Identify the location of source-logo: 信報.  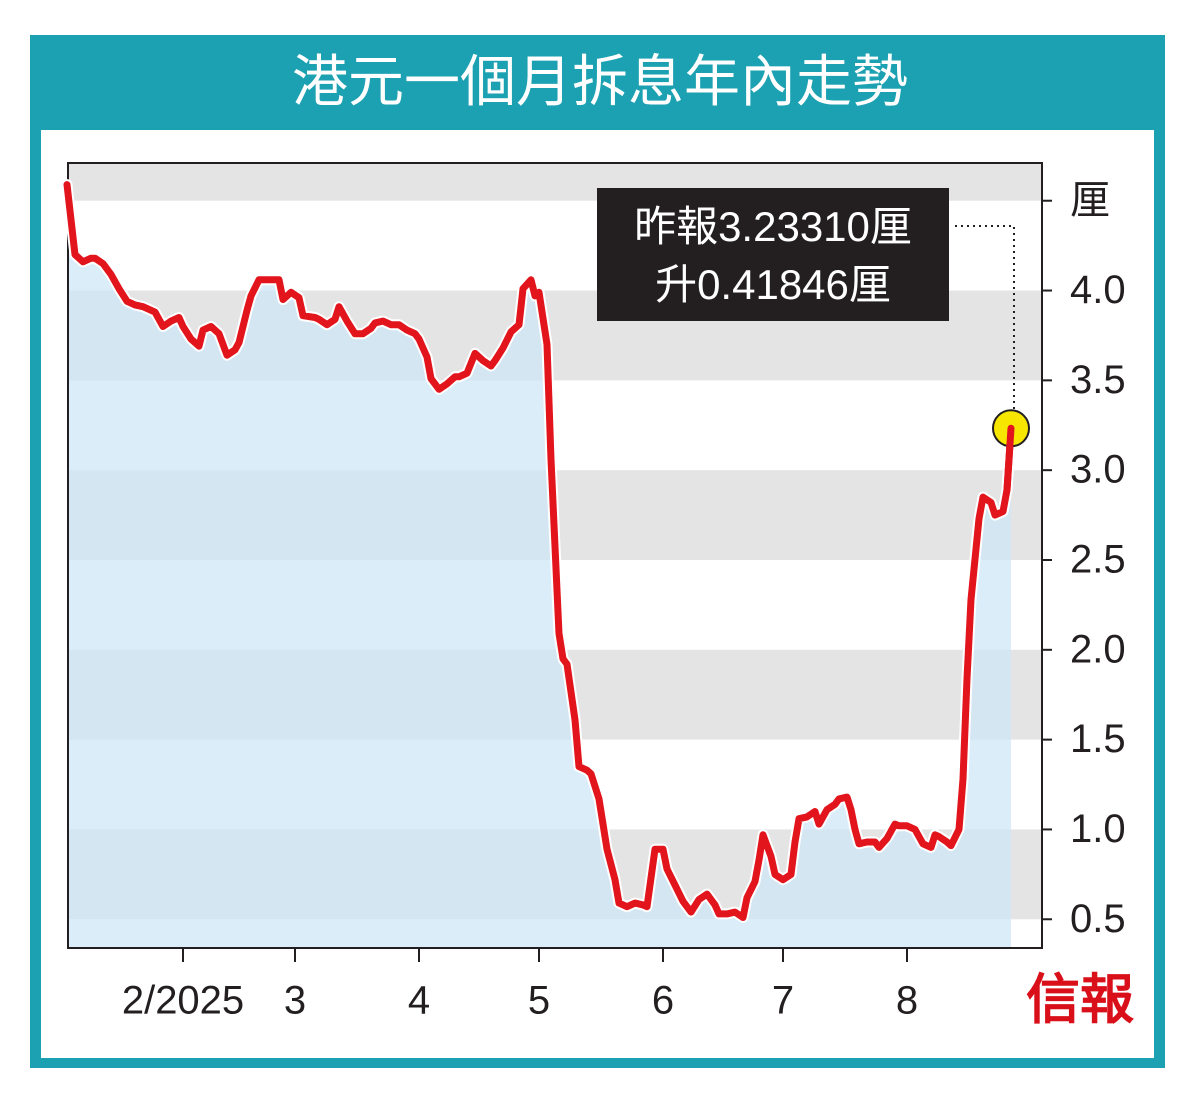
(1080, 999).